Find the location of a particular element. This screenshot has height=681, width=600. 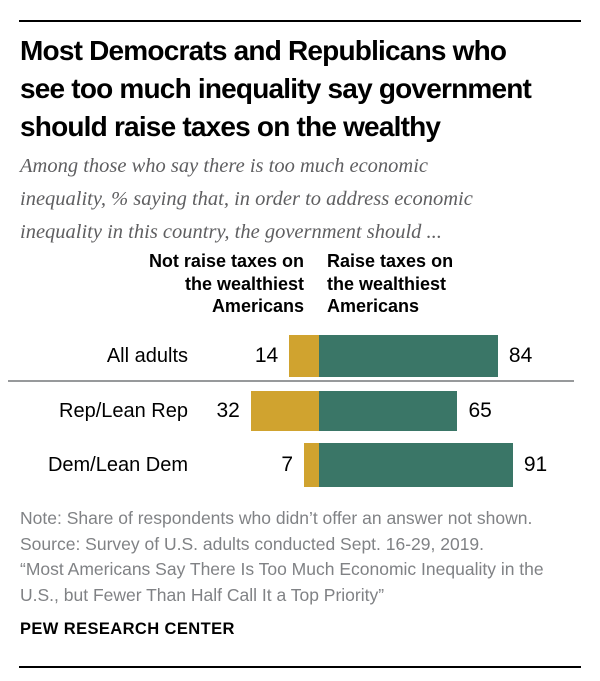

top-rule is located at coordinates (300, 21).